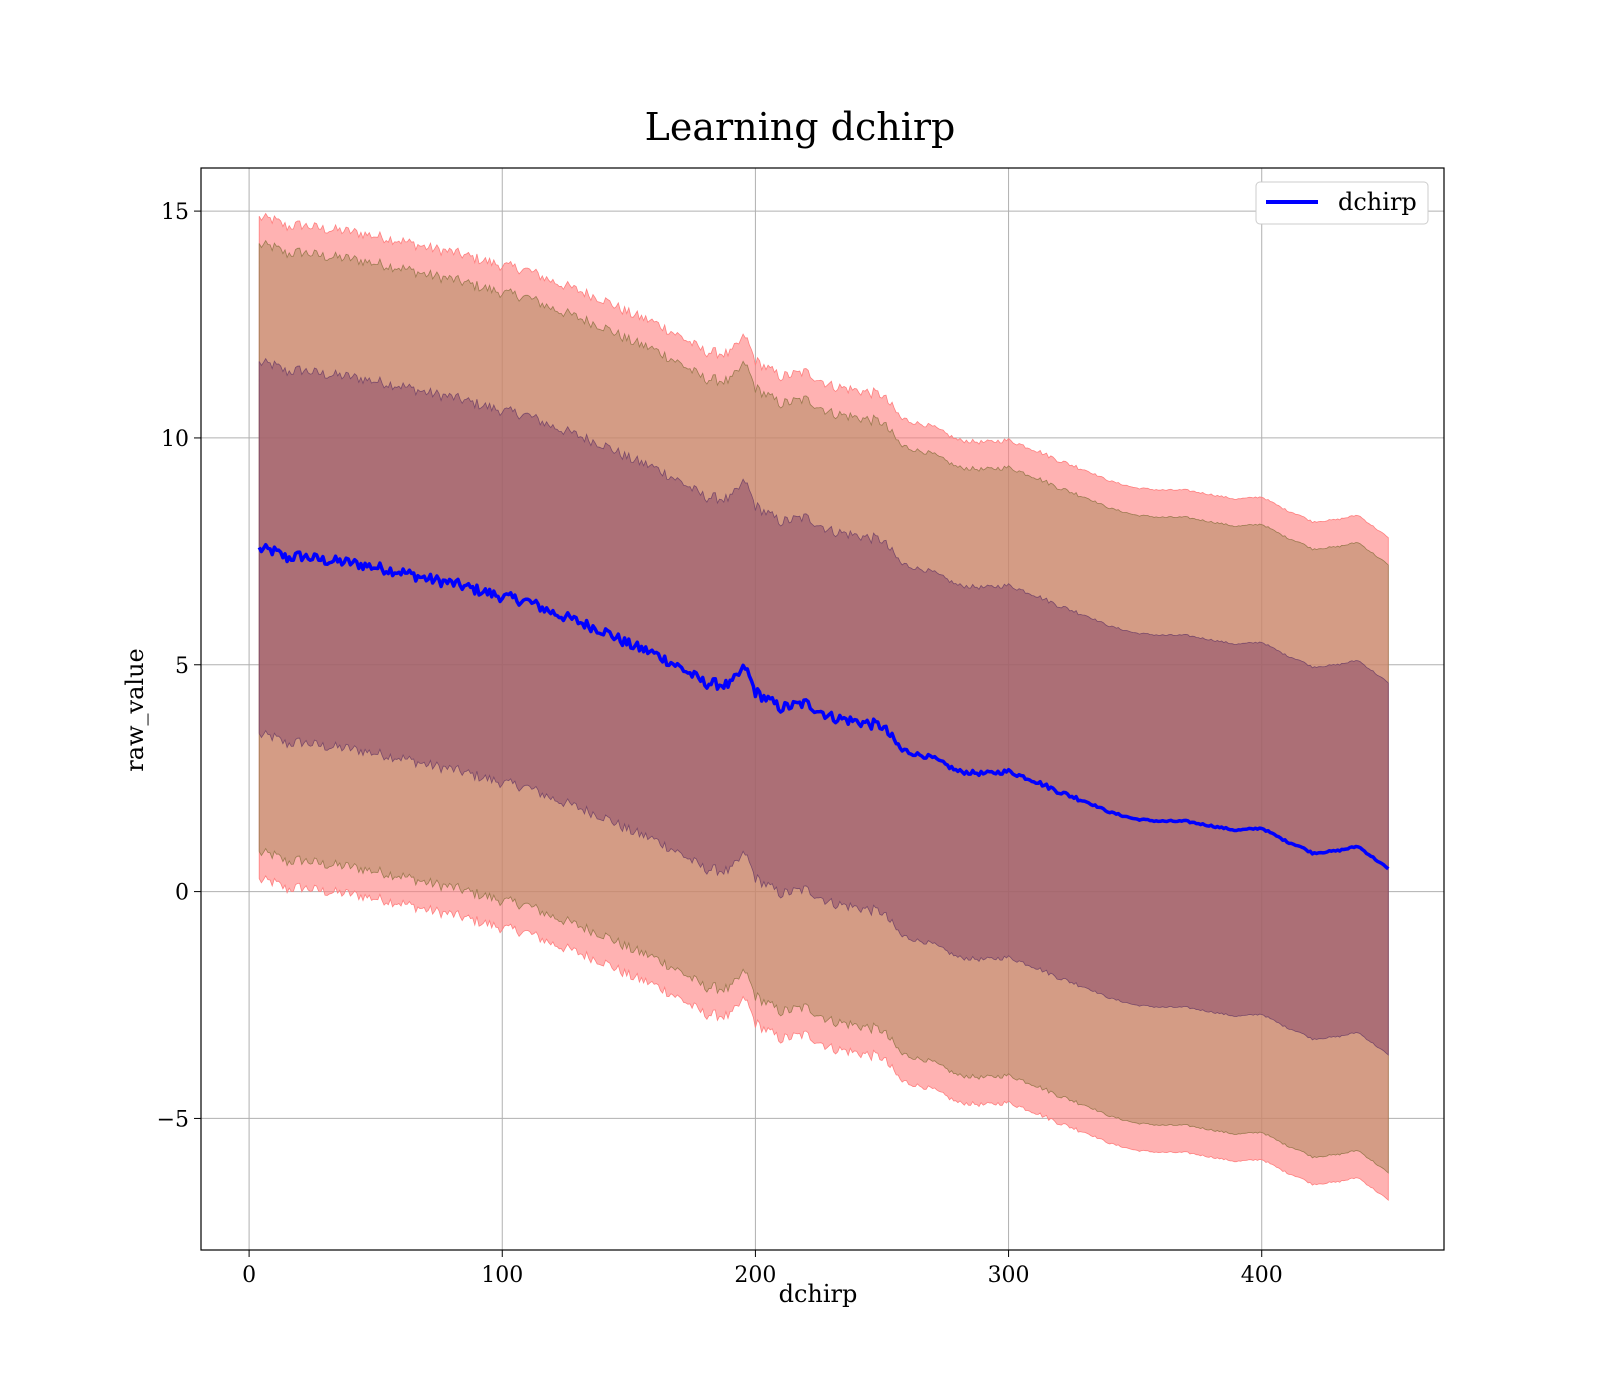 The image size is (1600, 1400). I want to click on legend-entry-dchirp: dchirp, so click(1377, 202).